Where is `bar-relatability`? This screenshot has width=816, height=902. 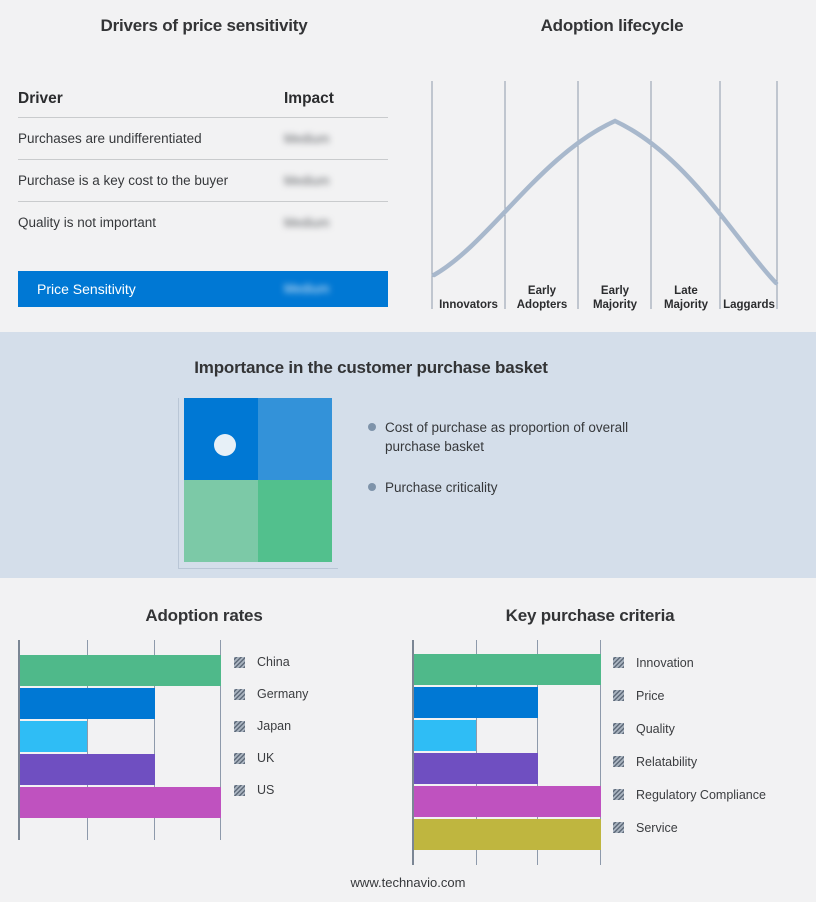 bar-relatability is located at coordinates (476, 768).